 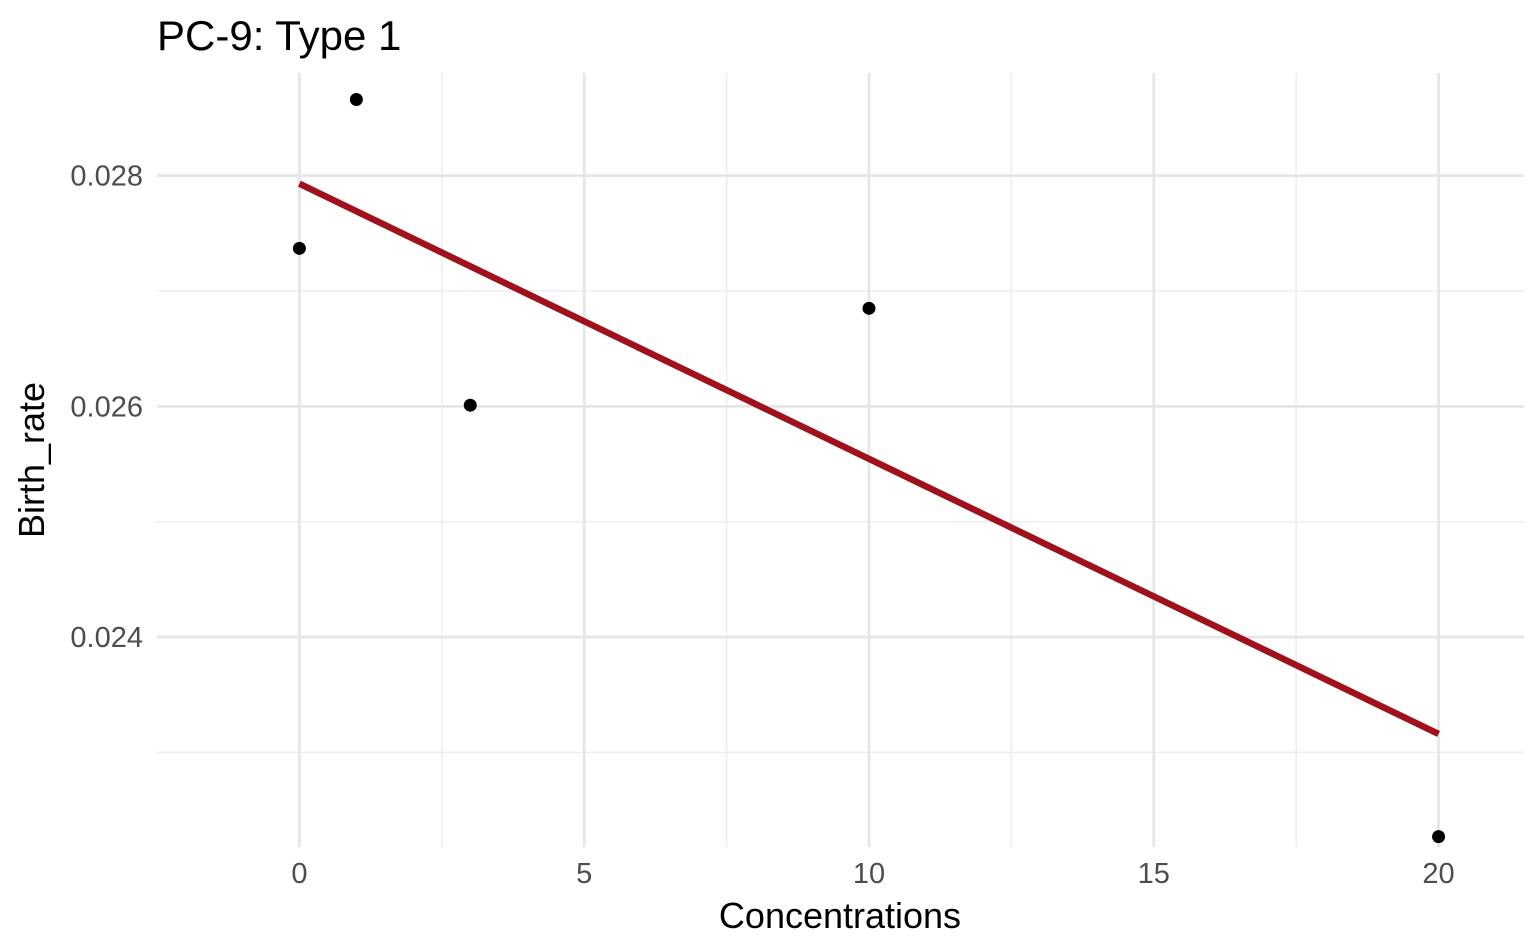 I want to click on x-tick-label: 0, so click(x=299, y=874).